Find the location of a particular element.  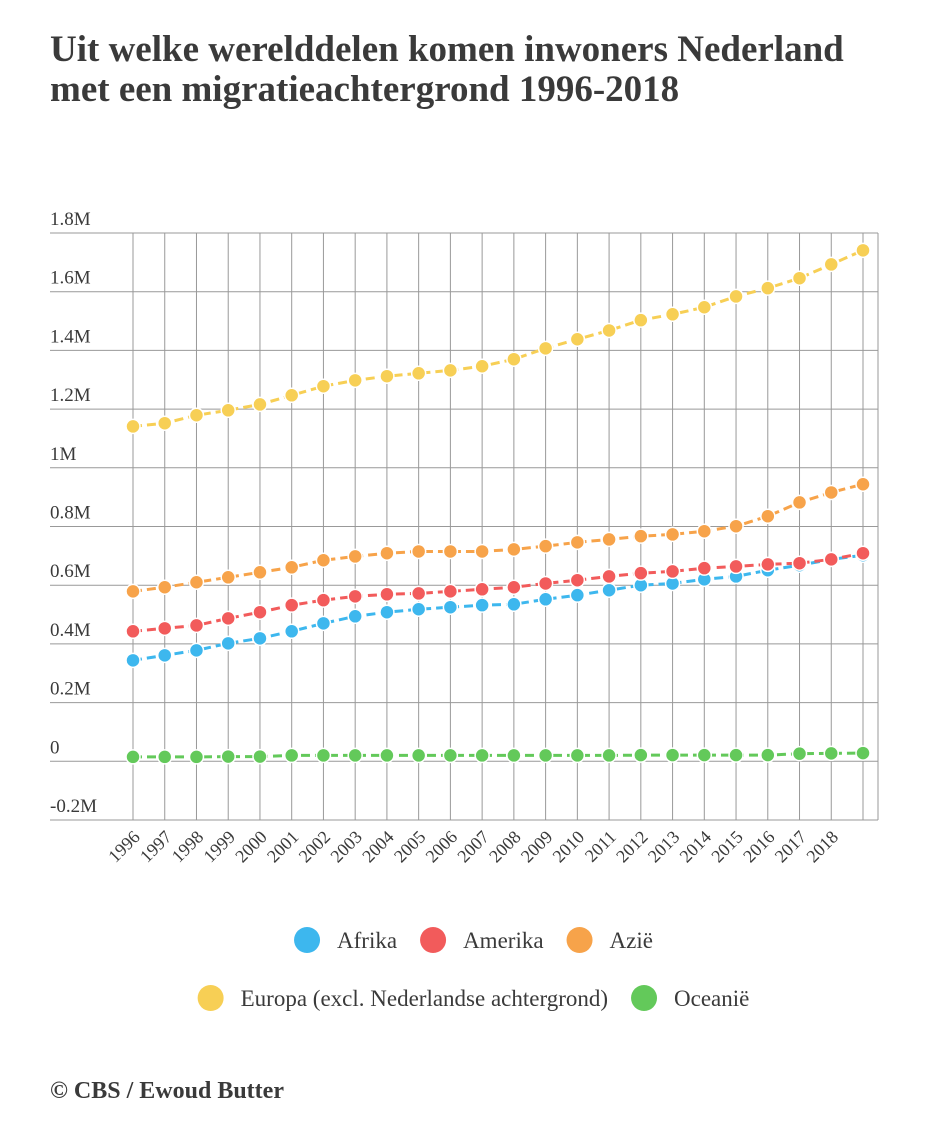

legend-label: Oceanië is located at coordinates (711, 998).